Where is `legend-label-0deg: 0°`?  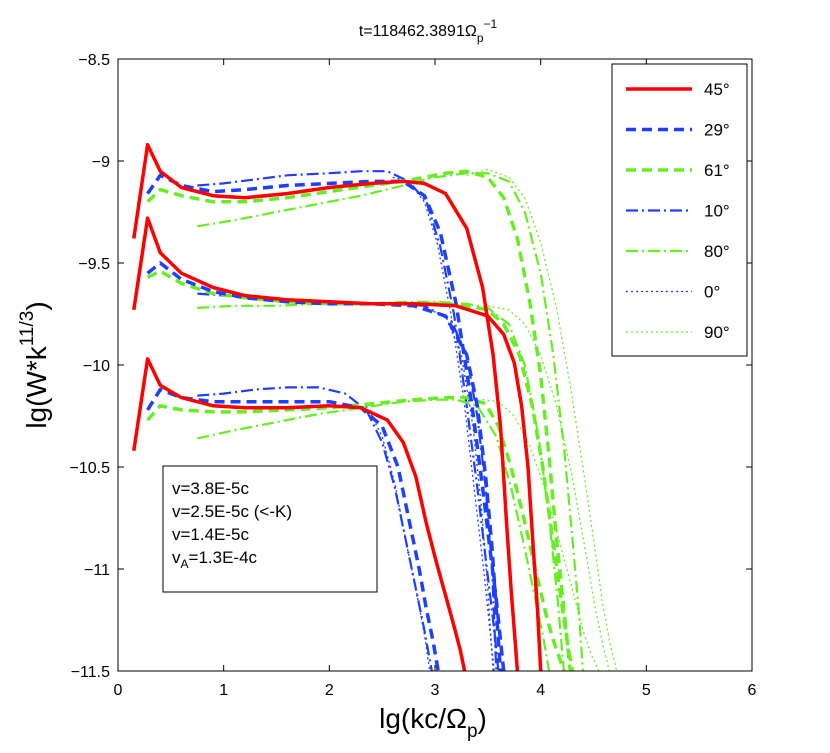
legend-label-0deg: 0° is located at coordinates (712, 292).